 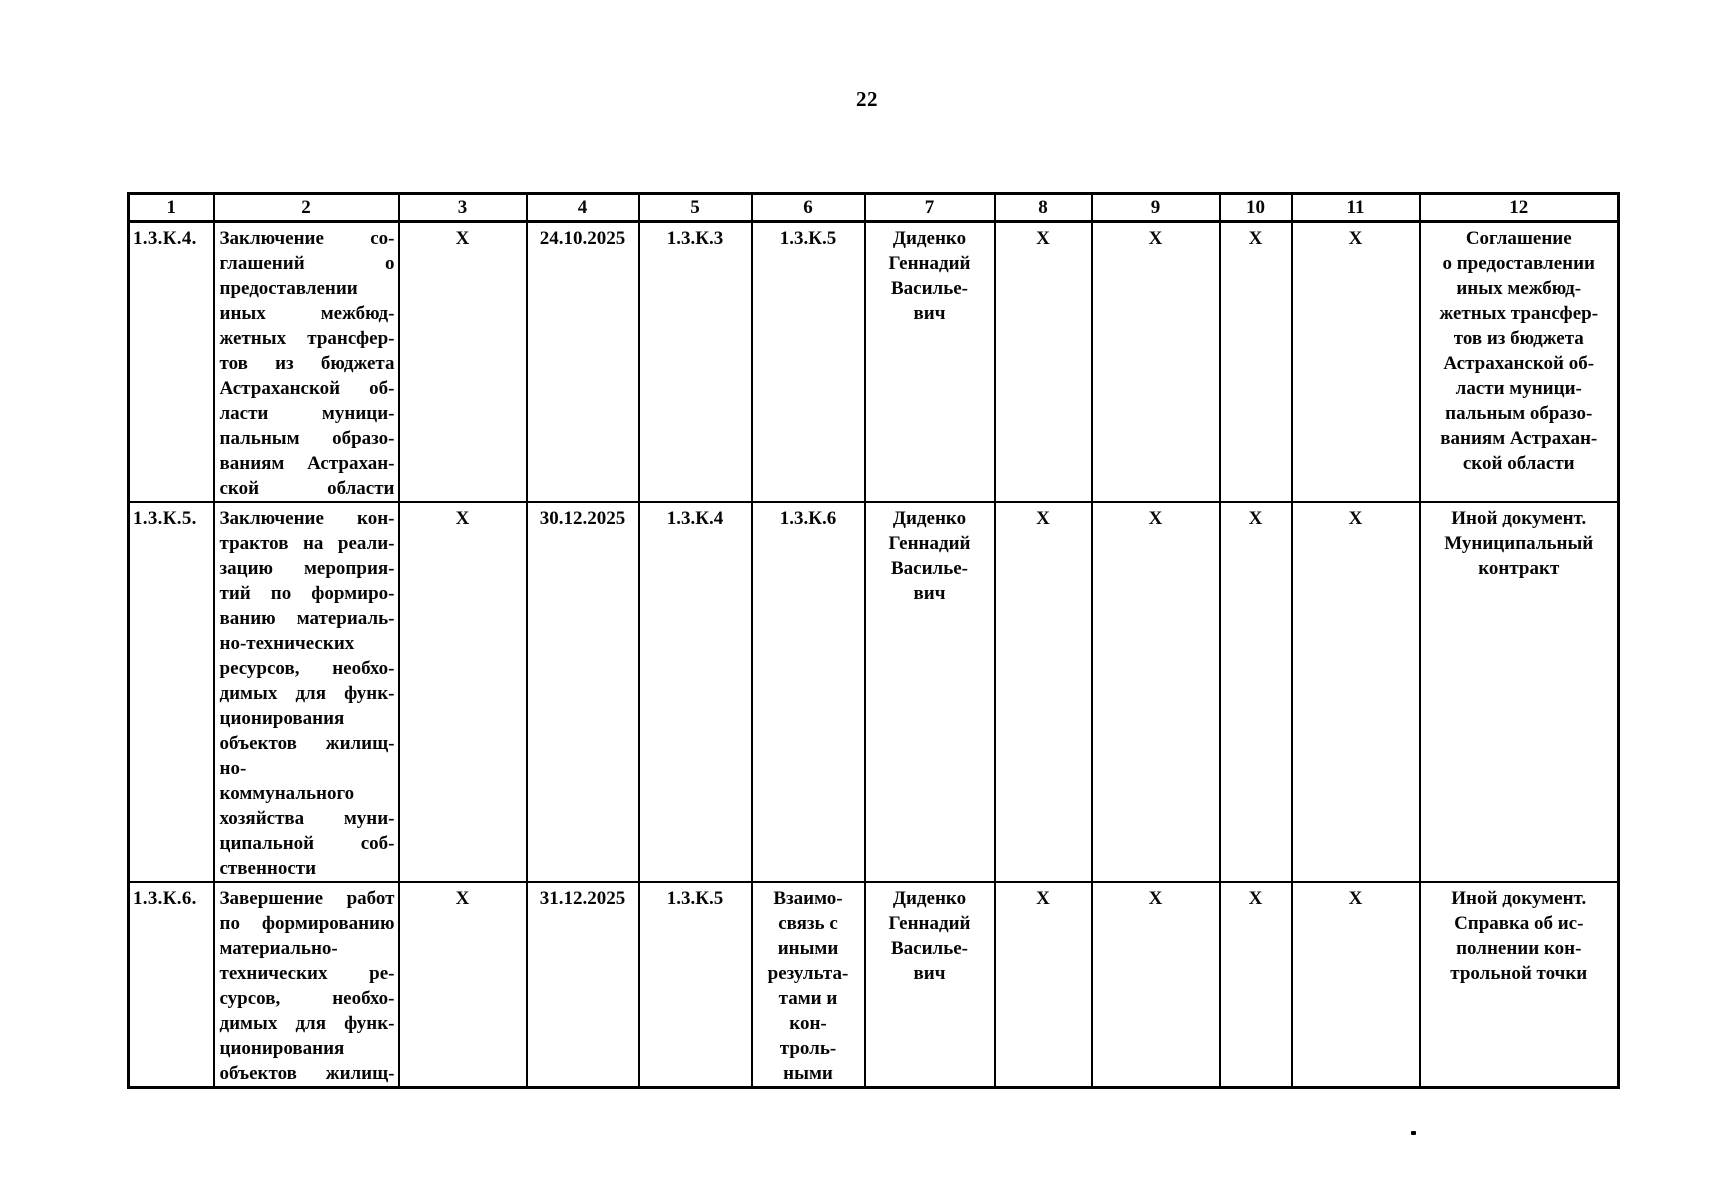 What do you see at coordinates (582, 361) in the screenshot?
I see `date-cell: 24.10.2025` at bounding box center [582, 361].